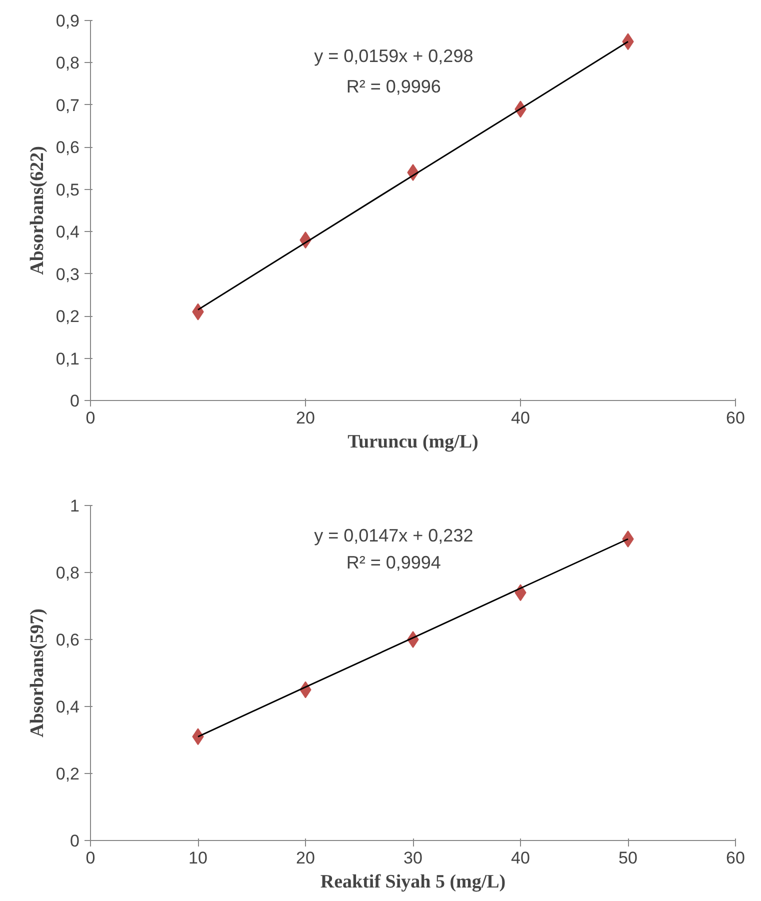  I want to click on x-tick-label: 10, so click(198, 858).